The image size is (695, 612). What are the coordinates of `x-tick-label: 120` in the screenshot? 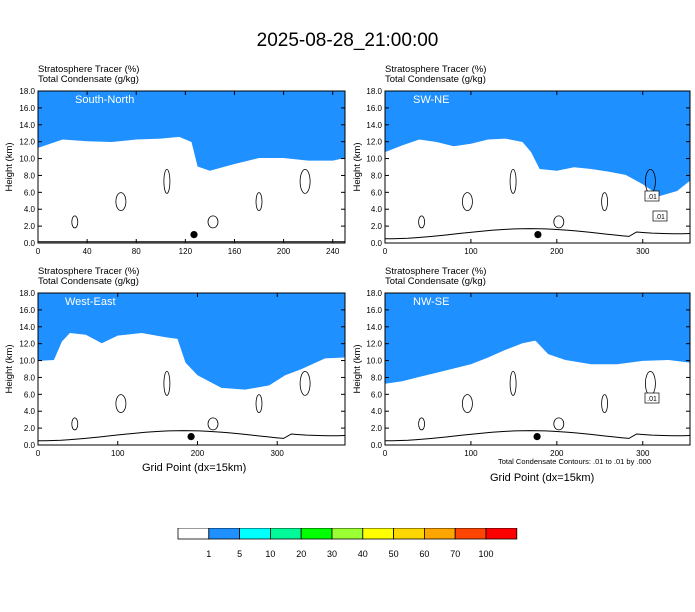 It's located at (186, 251).